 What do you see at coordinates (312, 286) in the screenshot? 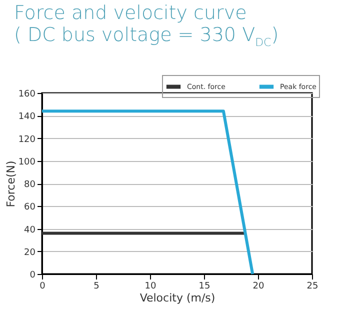
I see `x-tick-label: 25` at bounding box center [312, 286].